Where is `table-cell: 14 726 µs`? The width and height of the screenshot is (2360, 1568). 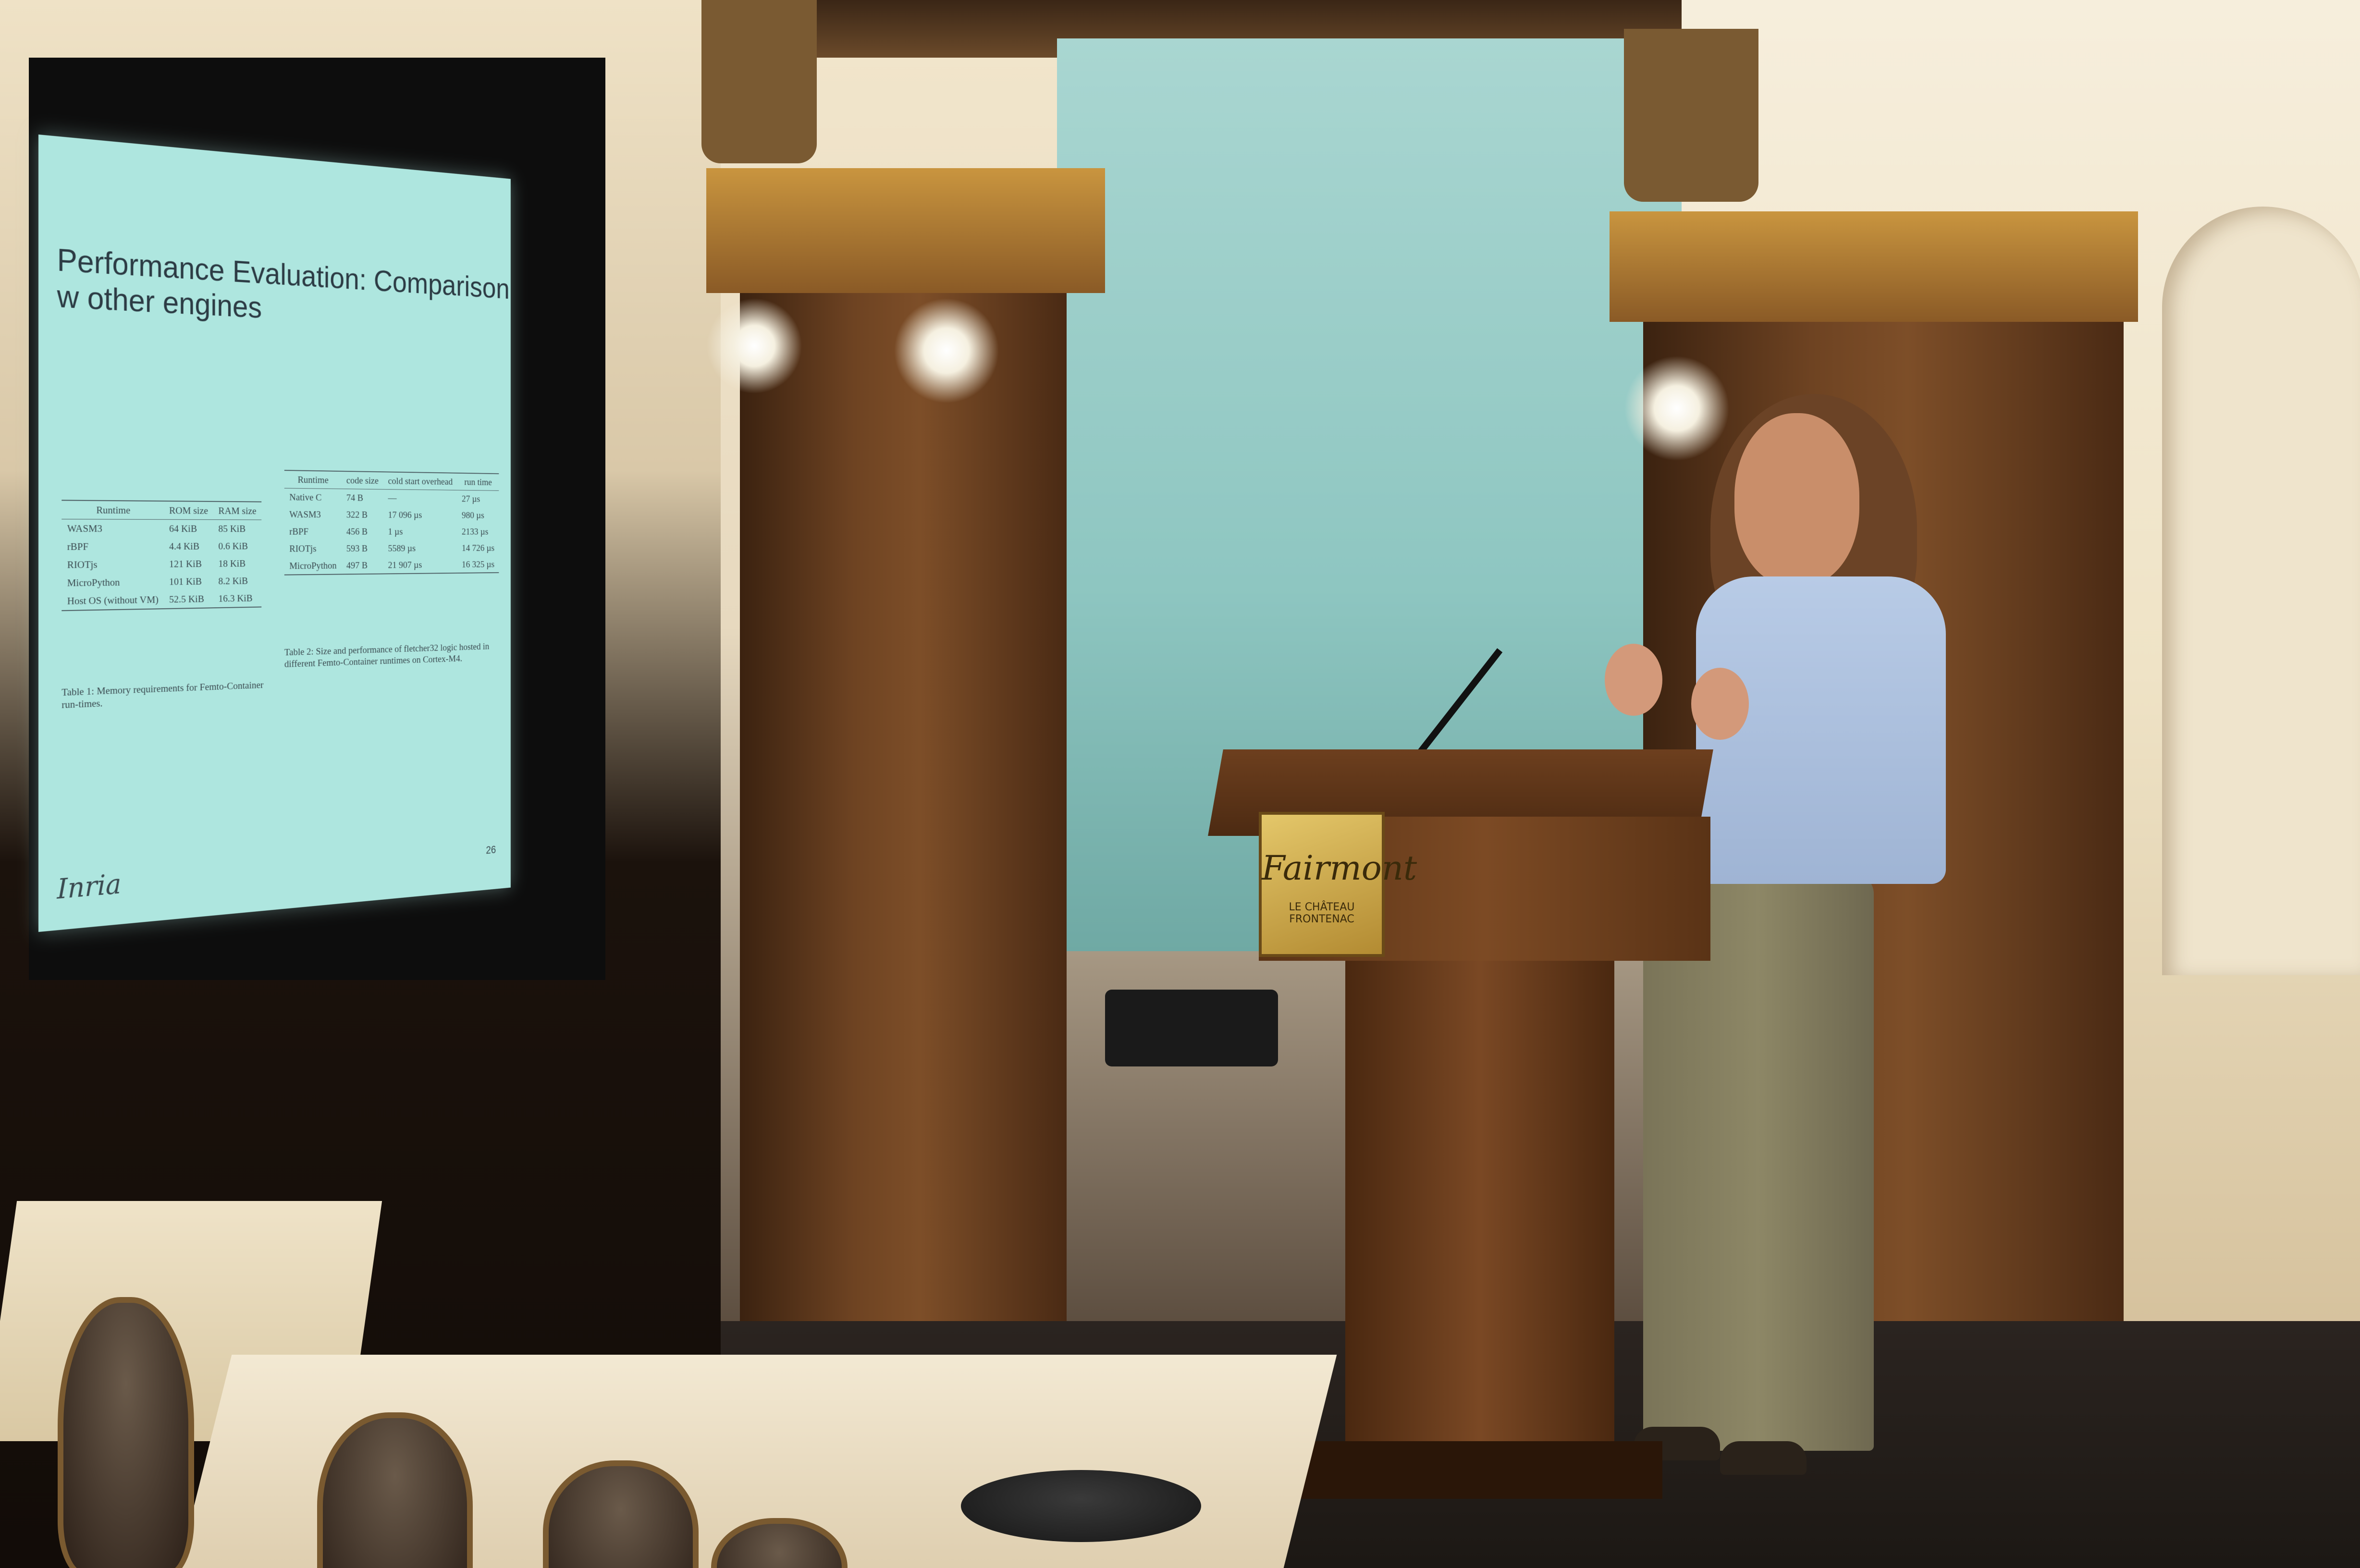
table-cell: 14 726 µs is located at coordinates (478, 547).